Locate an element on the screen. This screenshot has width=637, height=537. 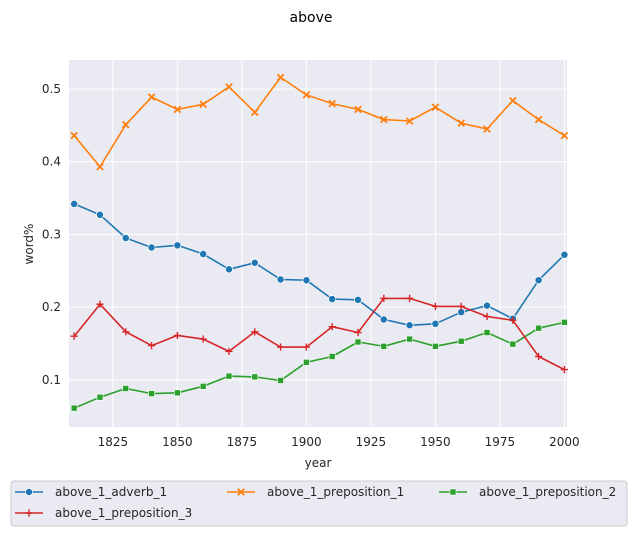
legend-item: above_1_preposition_1 is located at coordinates (315, 492).